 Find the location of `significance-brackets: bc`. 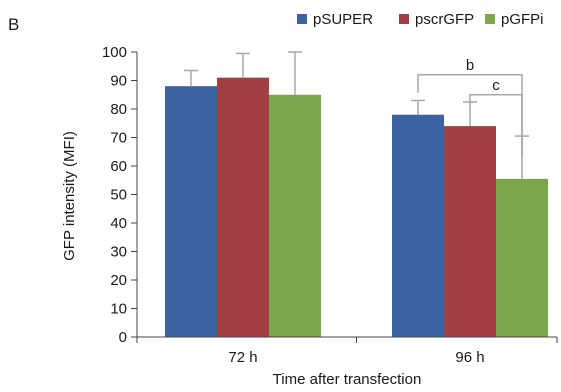

significance-brackets: bc is located at coordinates (470, 107).